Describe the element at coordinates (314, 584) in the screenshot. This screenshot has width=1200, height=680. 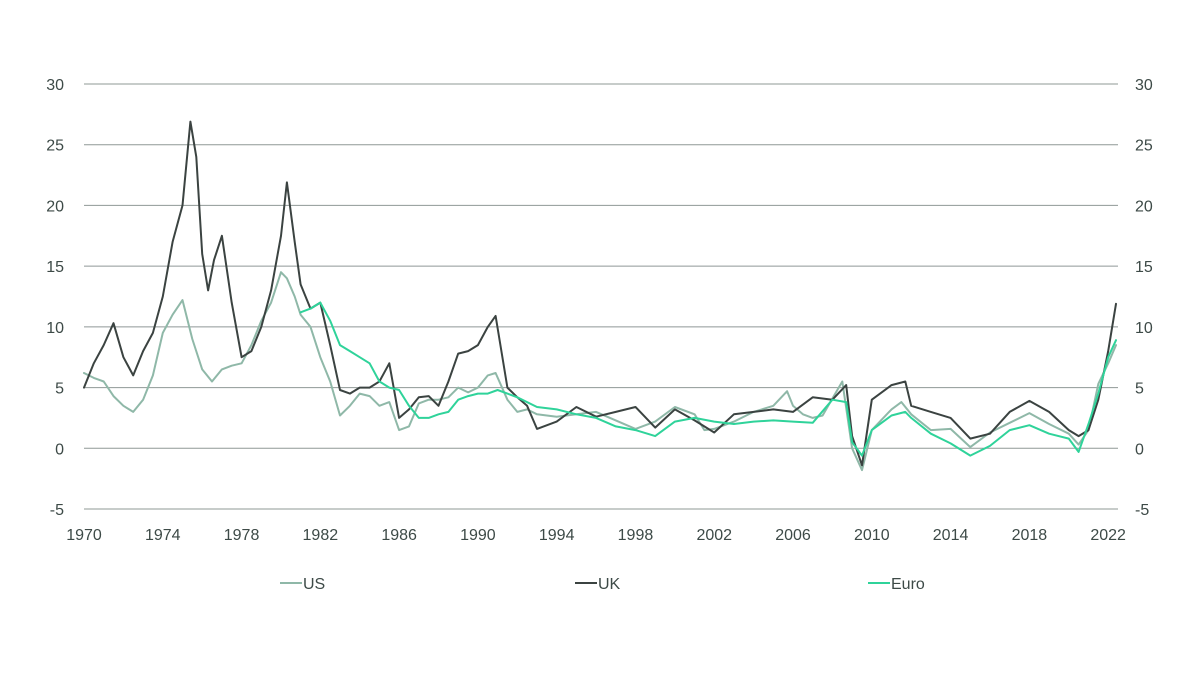
I see `legend-label-us: US` at that location.